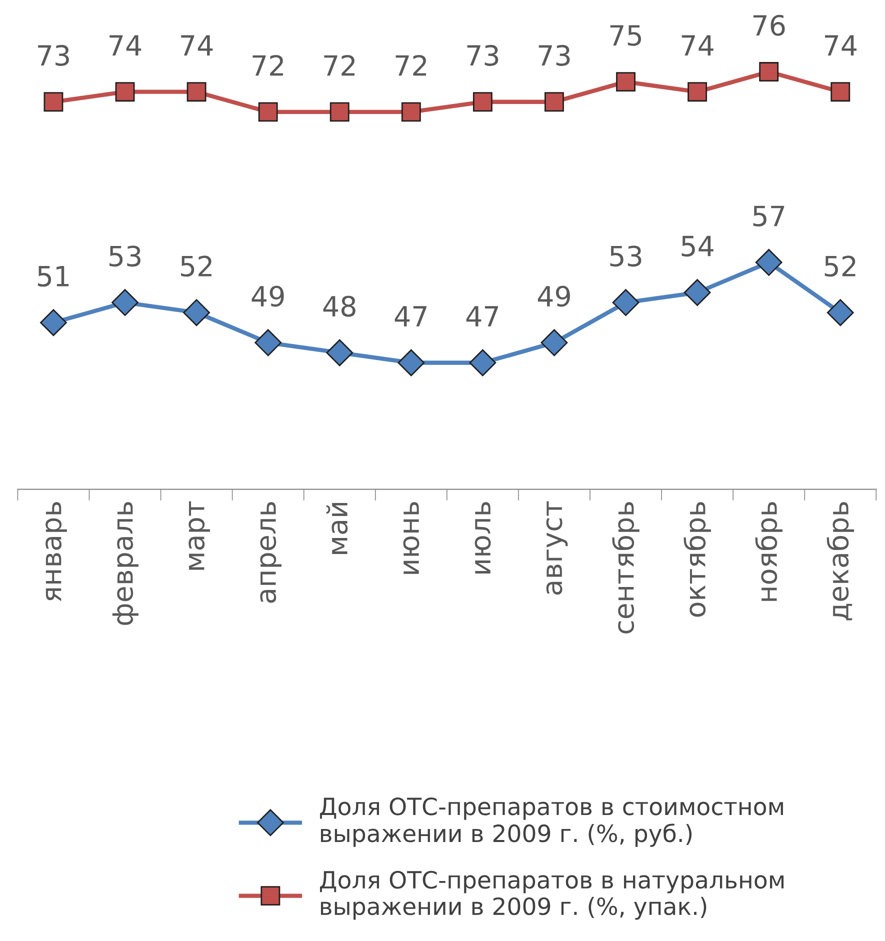 The image size is (885, 941). What do you see at coordinates (557, 548) in the screenshot?
I see `x-tick-label: август` at bounding box center [557, 548].